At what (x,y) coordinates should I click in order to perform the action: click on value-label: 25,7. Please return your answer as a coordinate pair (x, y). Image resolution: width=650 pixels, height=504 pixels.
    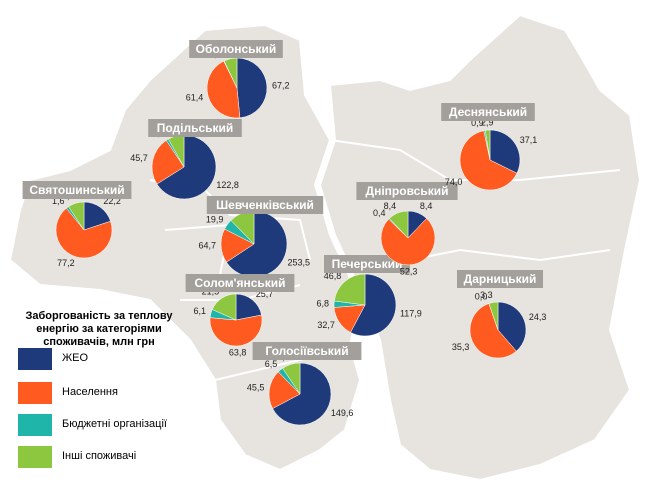
    Looking at the image, I should click on (265, 294).